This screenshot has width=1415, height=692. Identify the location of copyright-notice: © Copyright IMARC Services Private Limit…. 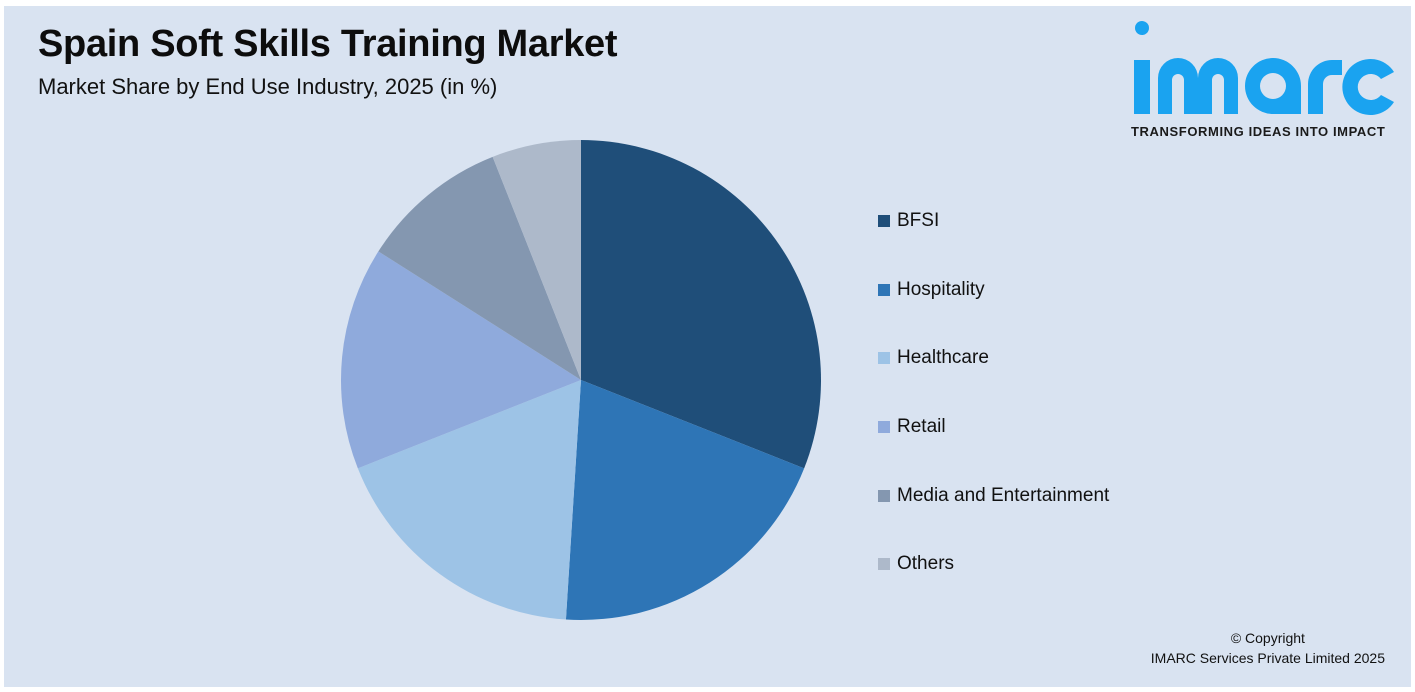
(1268, 648).